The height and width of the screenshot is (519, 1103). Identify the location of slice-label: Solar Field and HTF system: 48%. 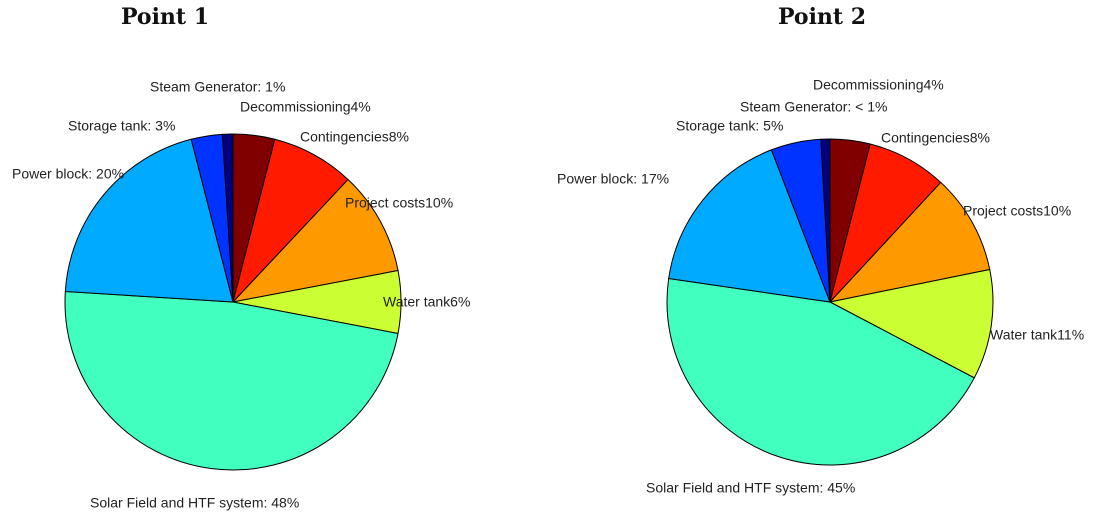
(194, 503).